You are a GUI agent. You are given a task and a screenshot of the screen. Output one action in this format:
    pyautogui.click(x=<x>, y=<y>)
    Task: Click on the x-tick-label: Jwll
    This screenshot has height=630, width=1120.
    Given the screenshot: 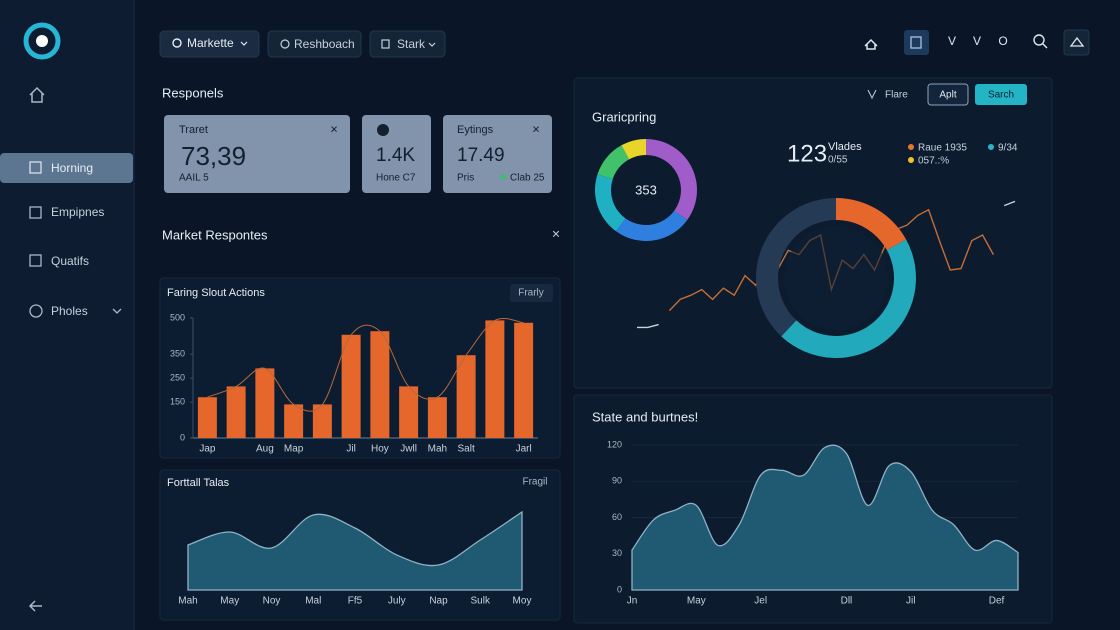 What is the action you would take?
    pyautogui.click(x=408, y=449)
    